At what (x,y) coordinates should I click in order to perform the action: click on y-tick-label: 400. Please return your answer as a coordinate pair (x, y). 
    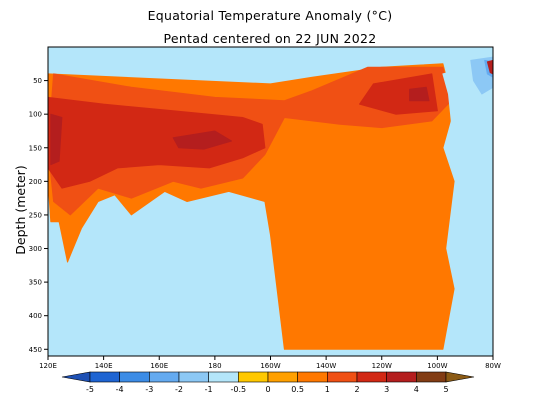
    Looking at the image, I should click on (35, 316).